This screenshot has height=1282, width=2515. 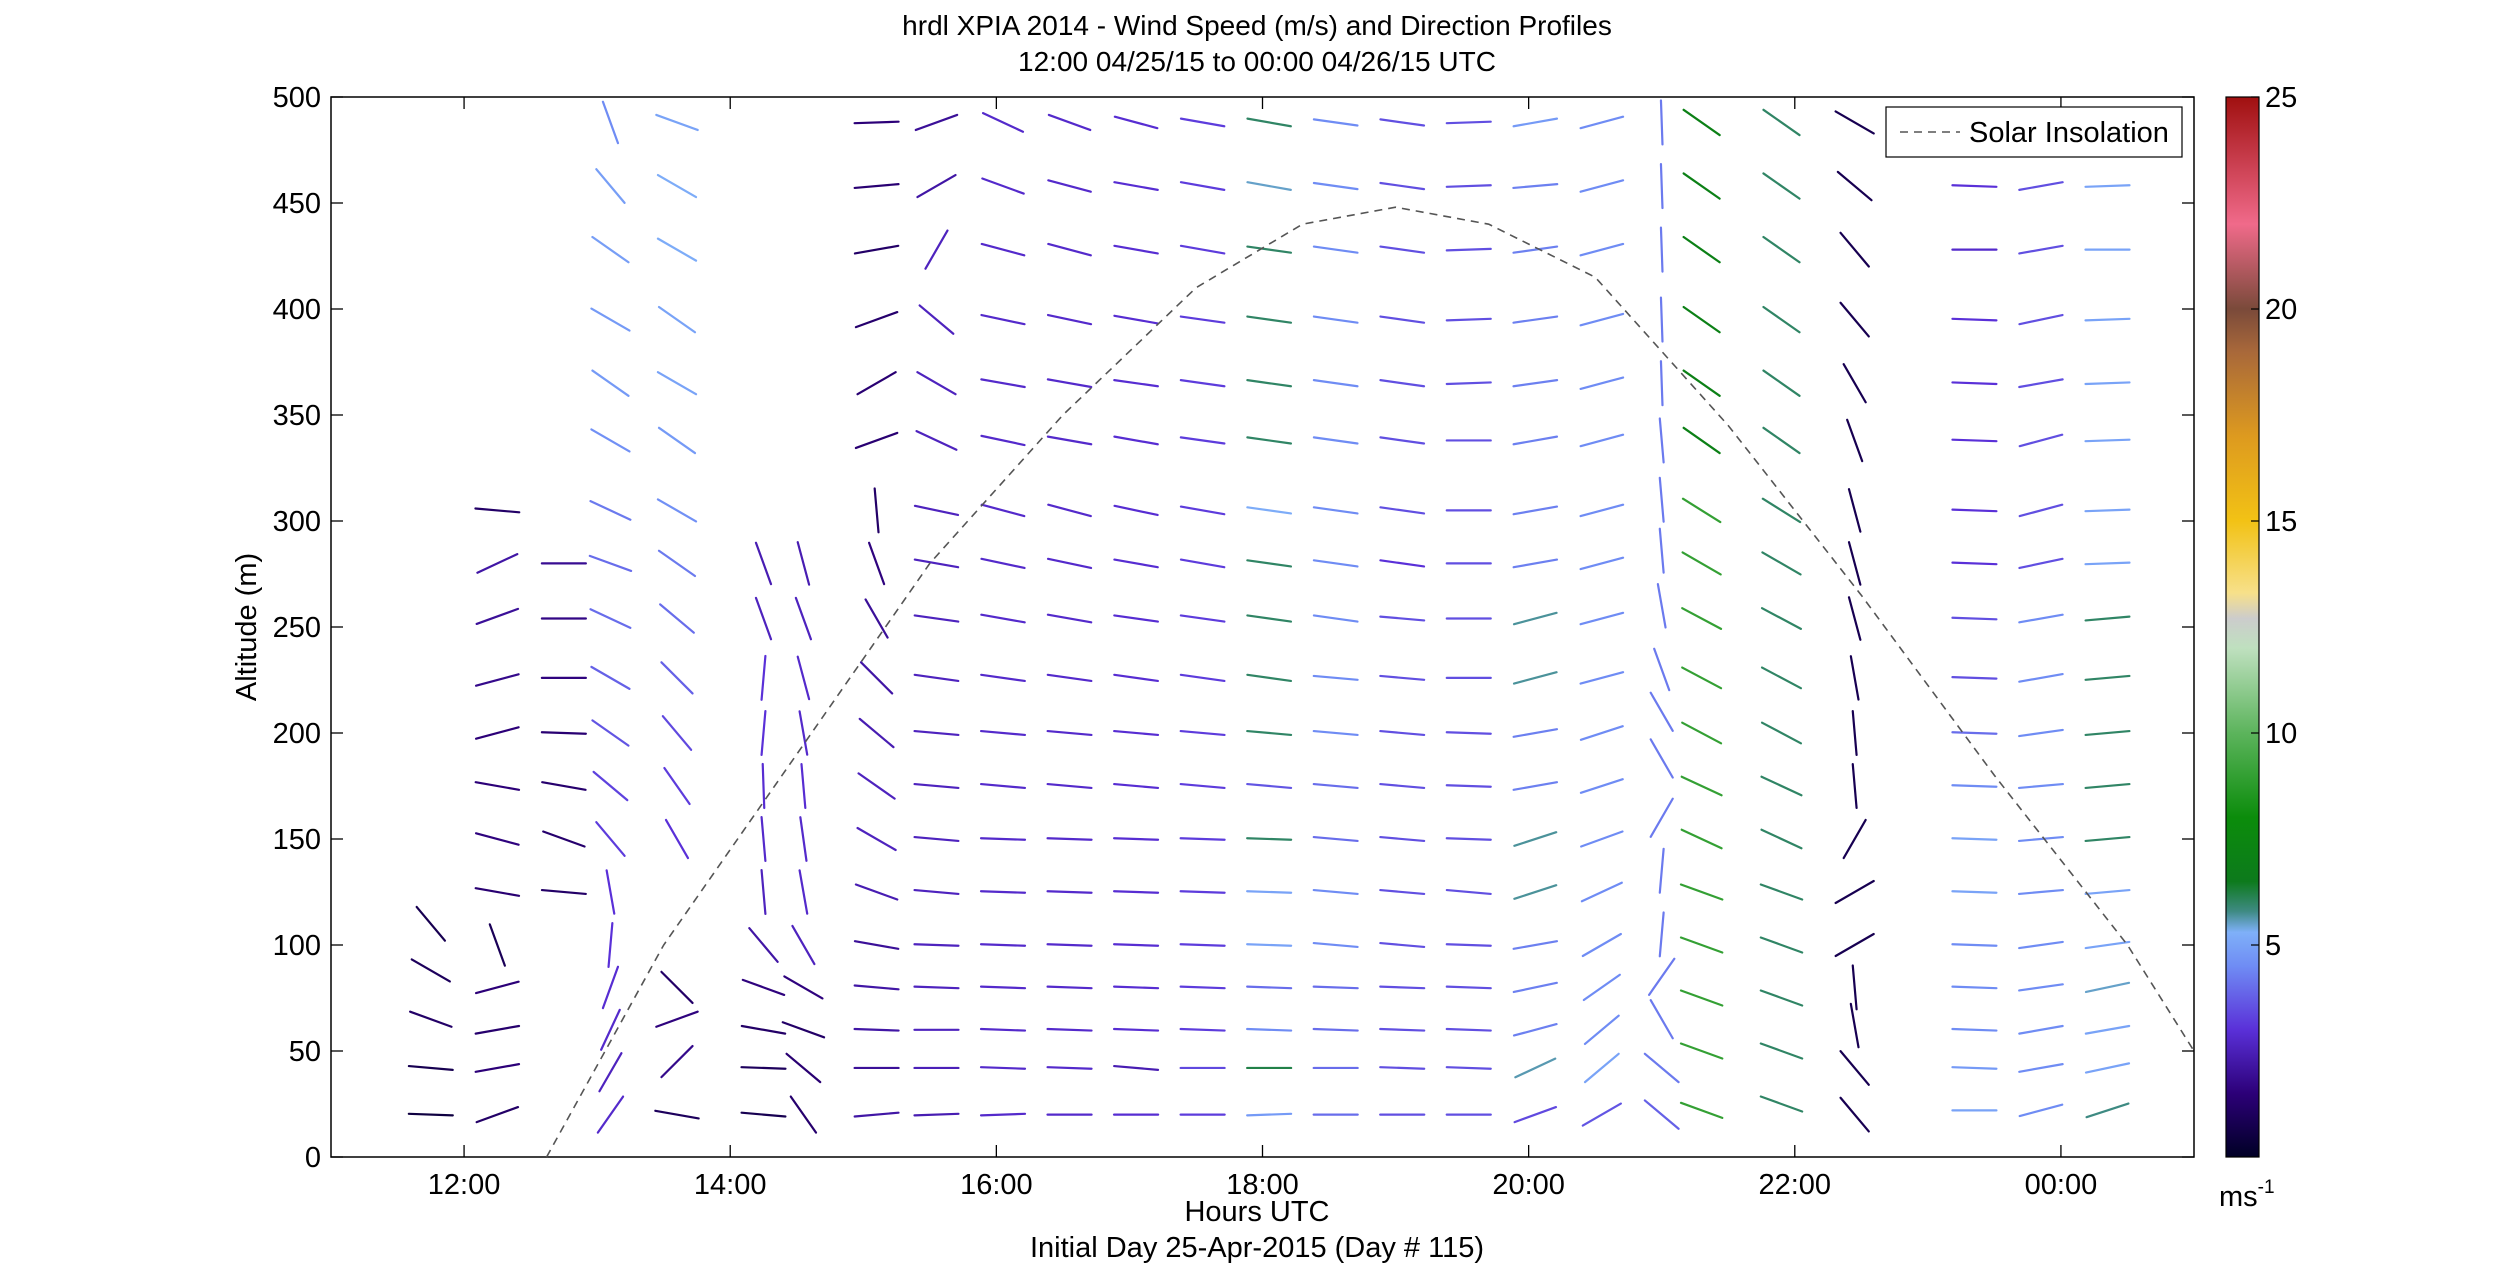 I want to click on y-tick-label: 0, so click(x=313, y=1158).